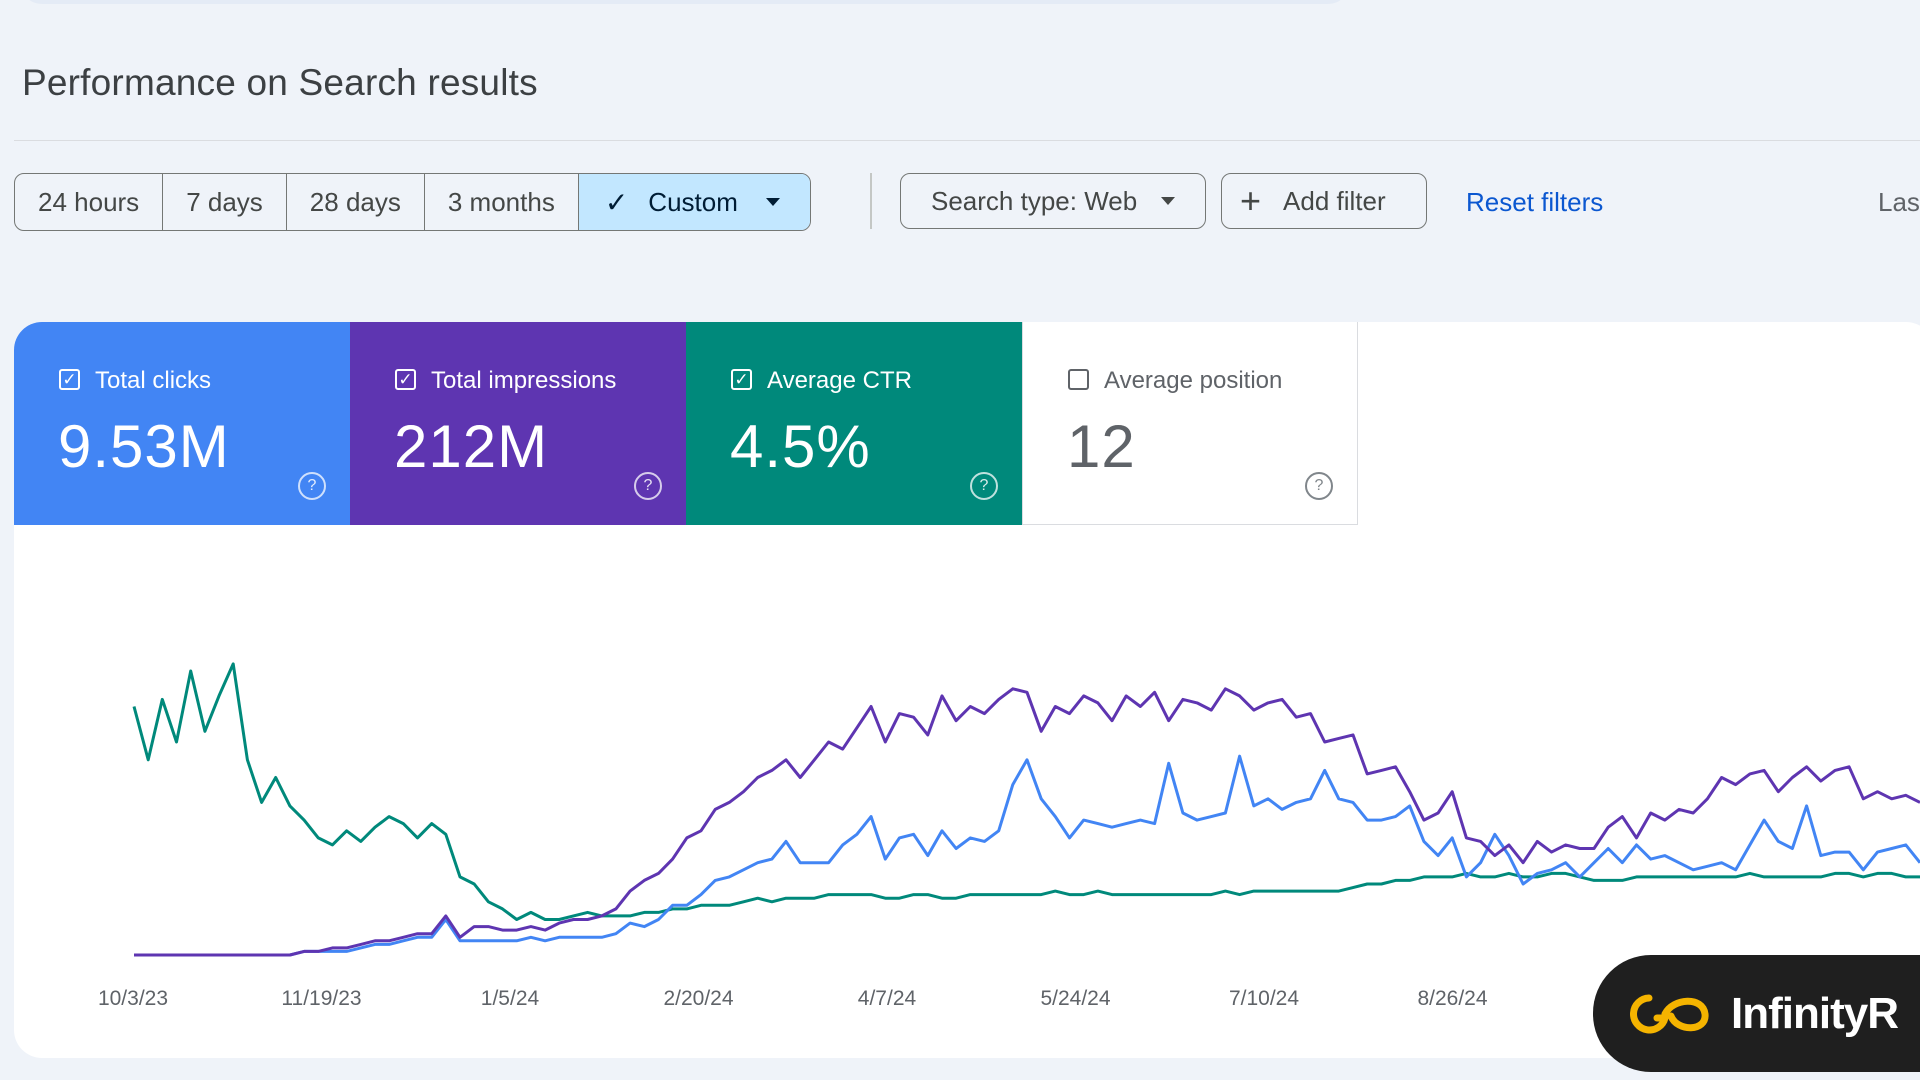  I want to click on range-custom-button: ✓ Custom, so click(694, 202).